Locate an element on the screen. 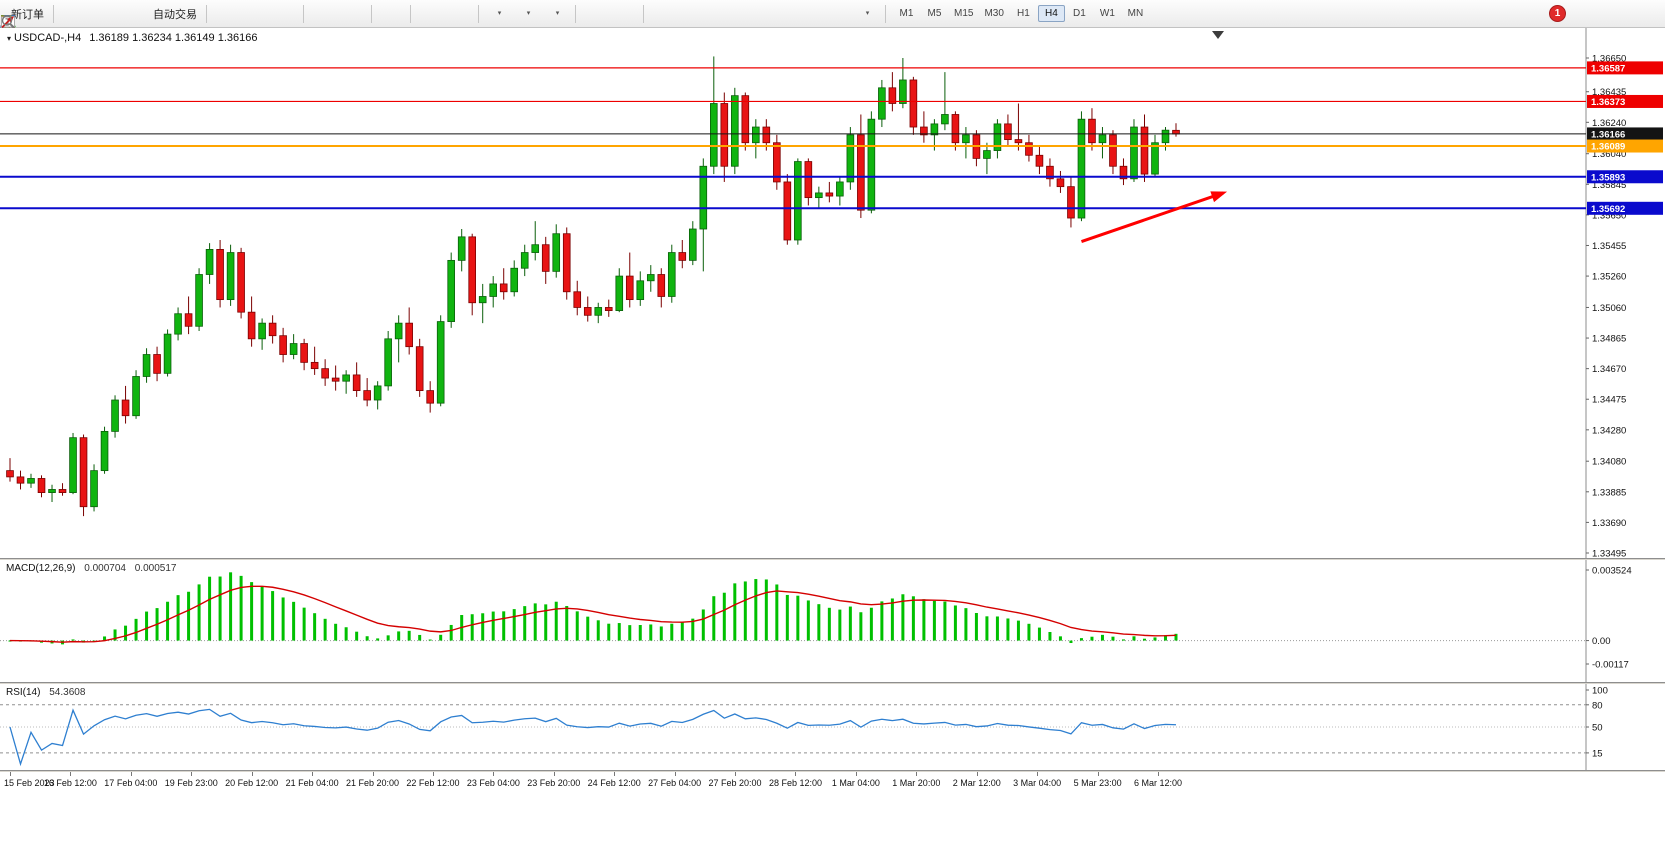  trend-arrow-annotation is located at coordinates (1154, 217).